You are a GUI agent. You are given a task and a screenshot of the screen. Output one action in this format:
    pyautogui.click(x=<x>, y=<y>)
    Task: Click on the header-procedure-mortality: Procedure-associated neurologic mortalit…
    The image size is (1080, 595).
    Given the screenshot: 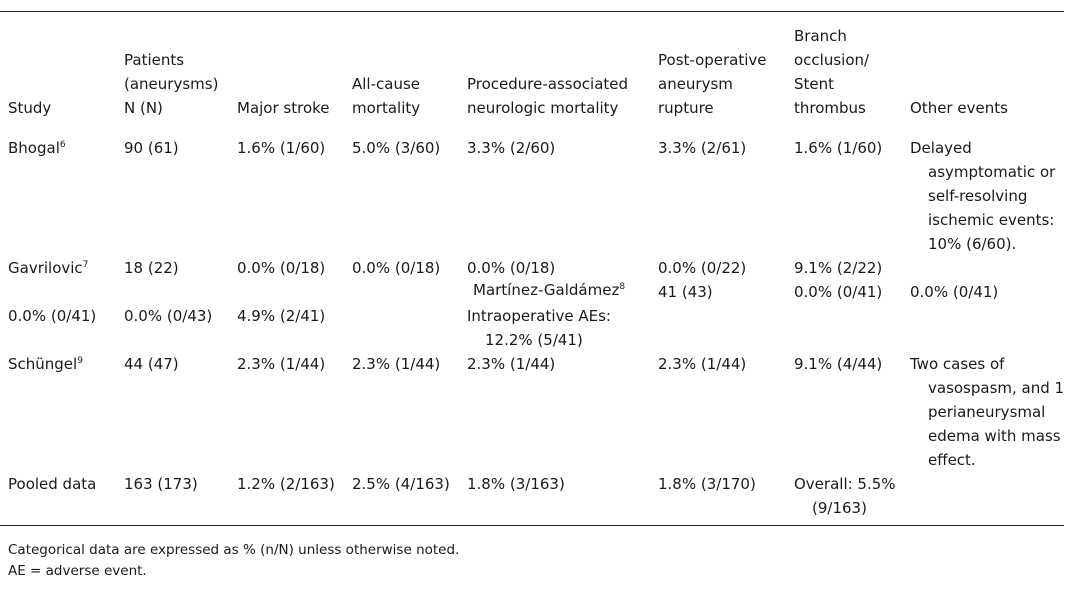 What is the action you would take?
    pyautogui.click(x=548, y=96)
    